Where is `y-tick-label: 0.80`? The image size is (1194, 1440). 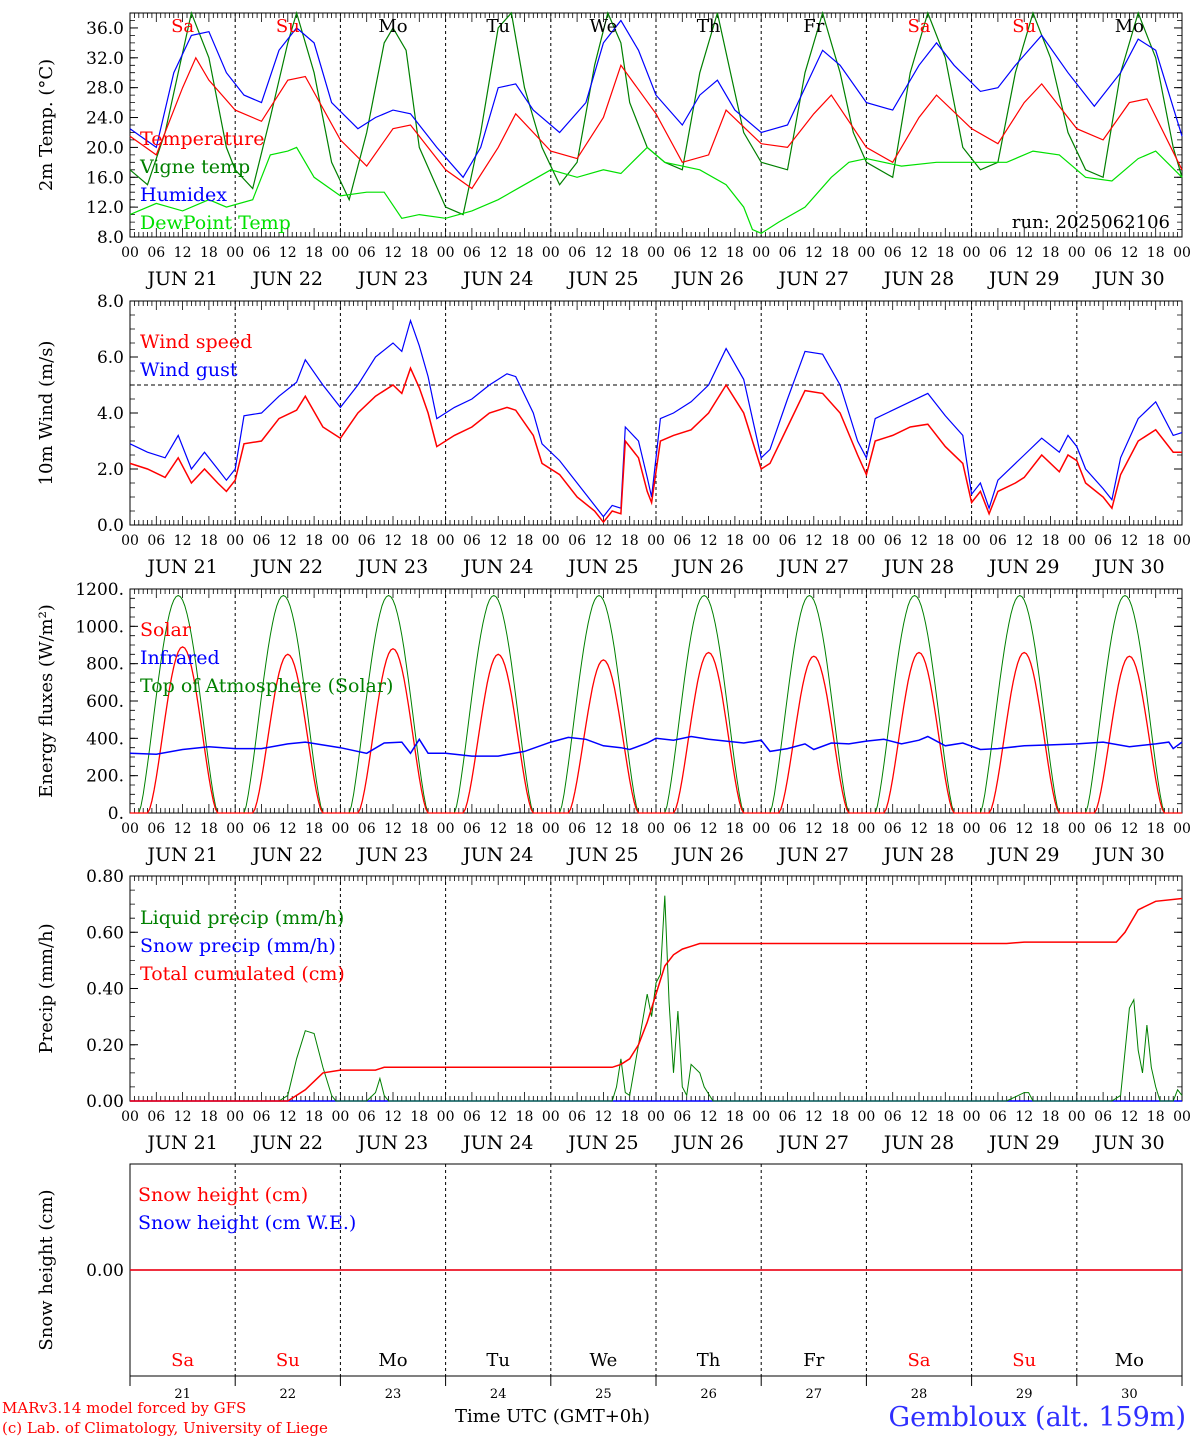
y-tick-label: 0.80 is located at coordinates (105, 877).